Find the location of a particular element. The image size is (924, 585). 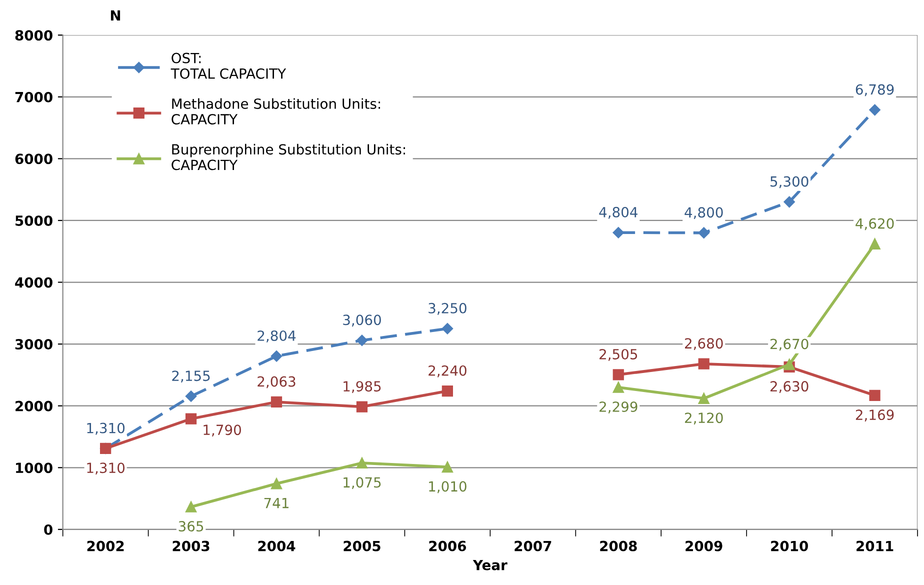

y-tick-label: 5000 is located at coordinates (34, 220).